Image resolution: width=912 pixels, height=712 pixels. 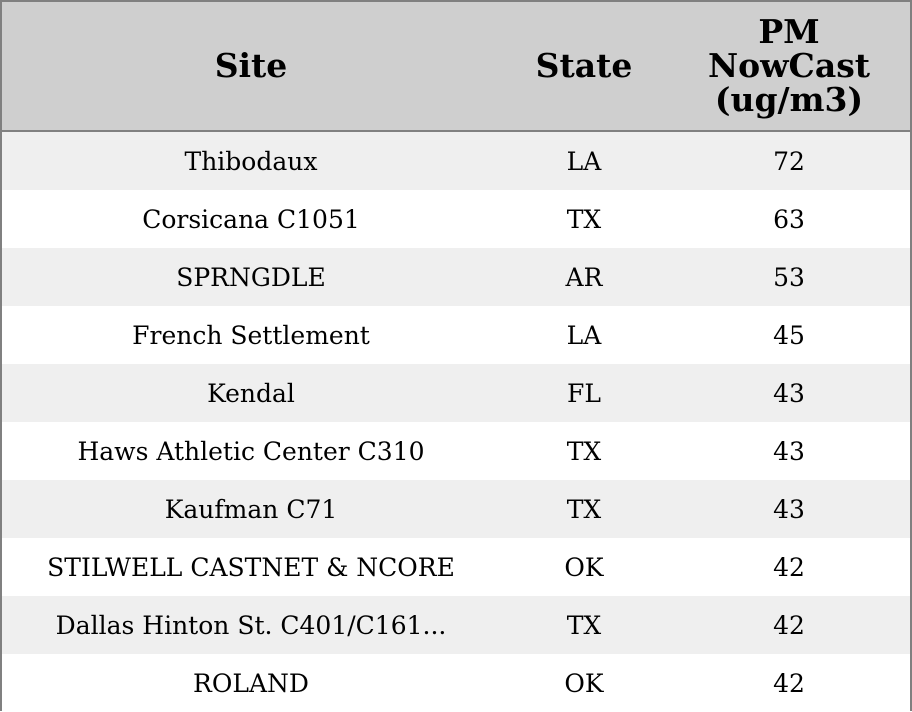 What do you see at coordinates (251, 335) in the screenshot?
I see `site-cell: French Settlement` at bounding box center [251, 335].